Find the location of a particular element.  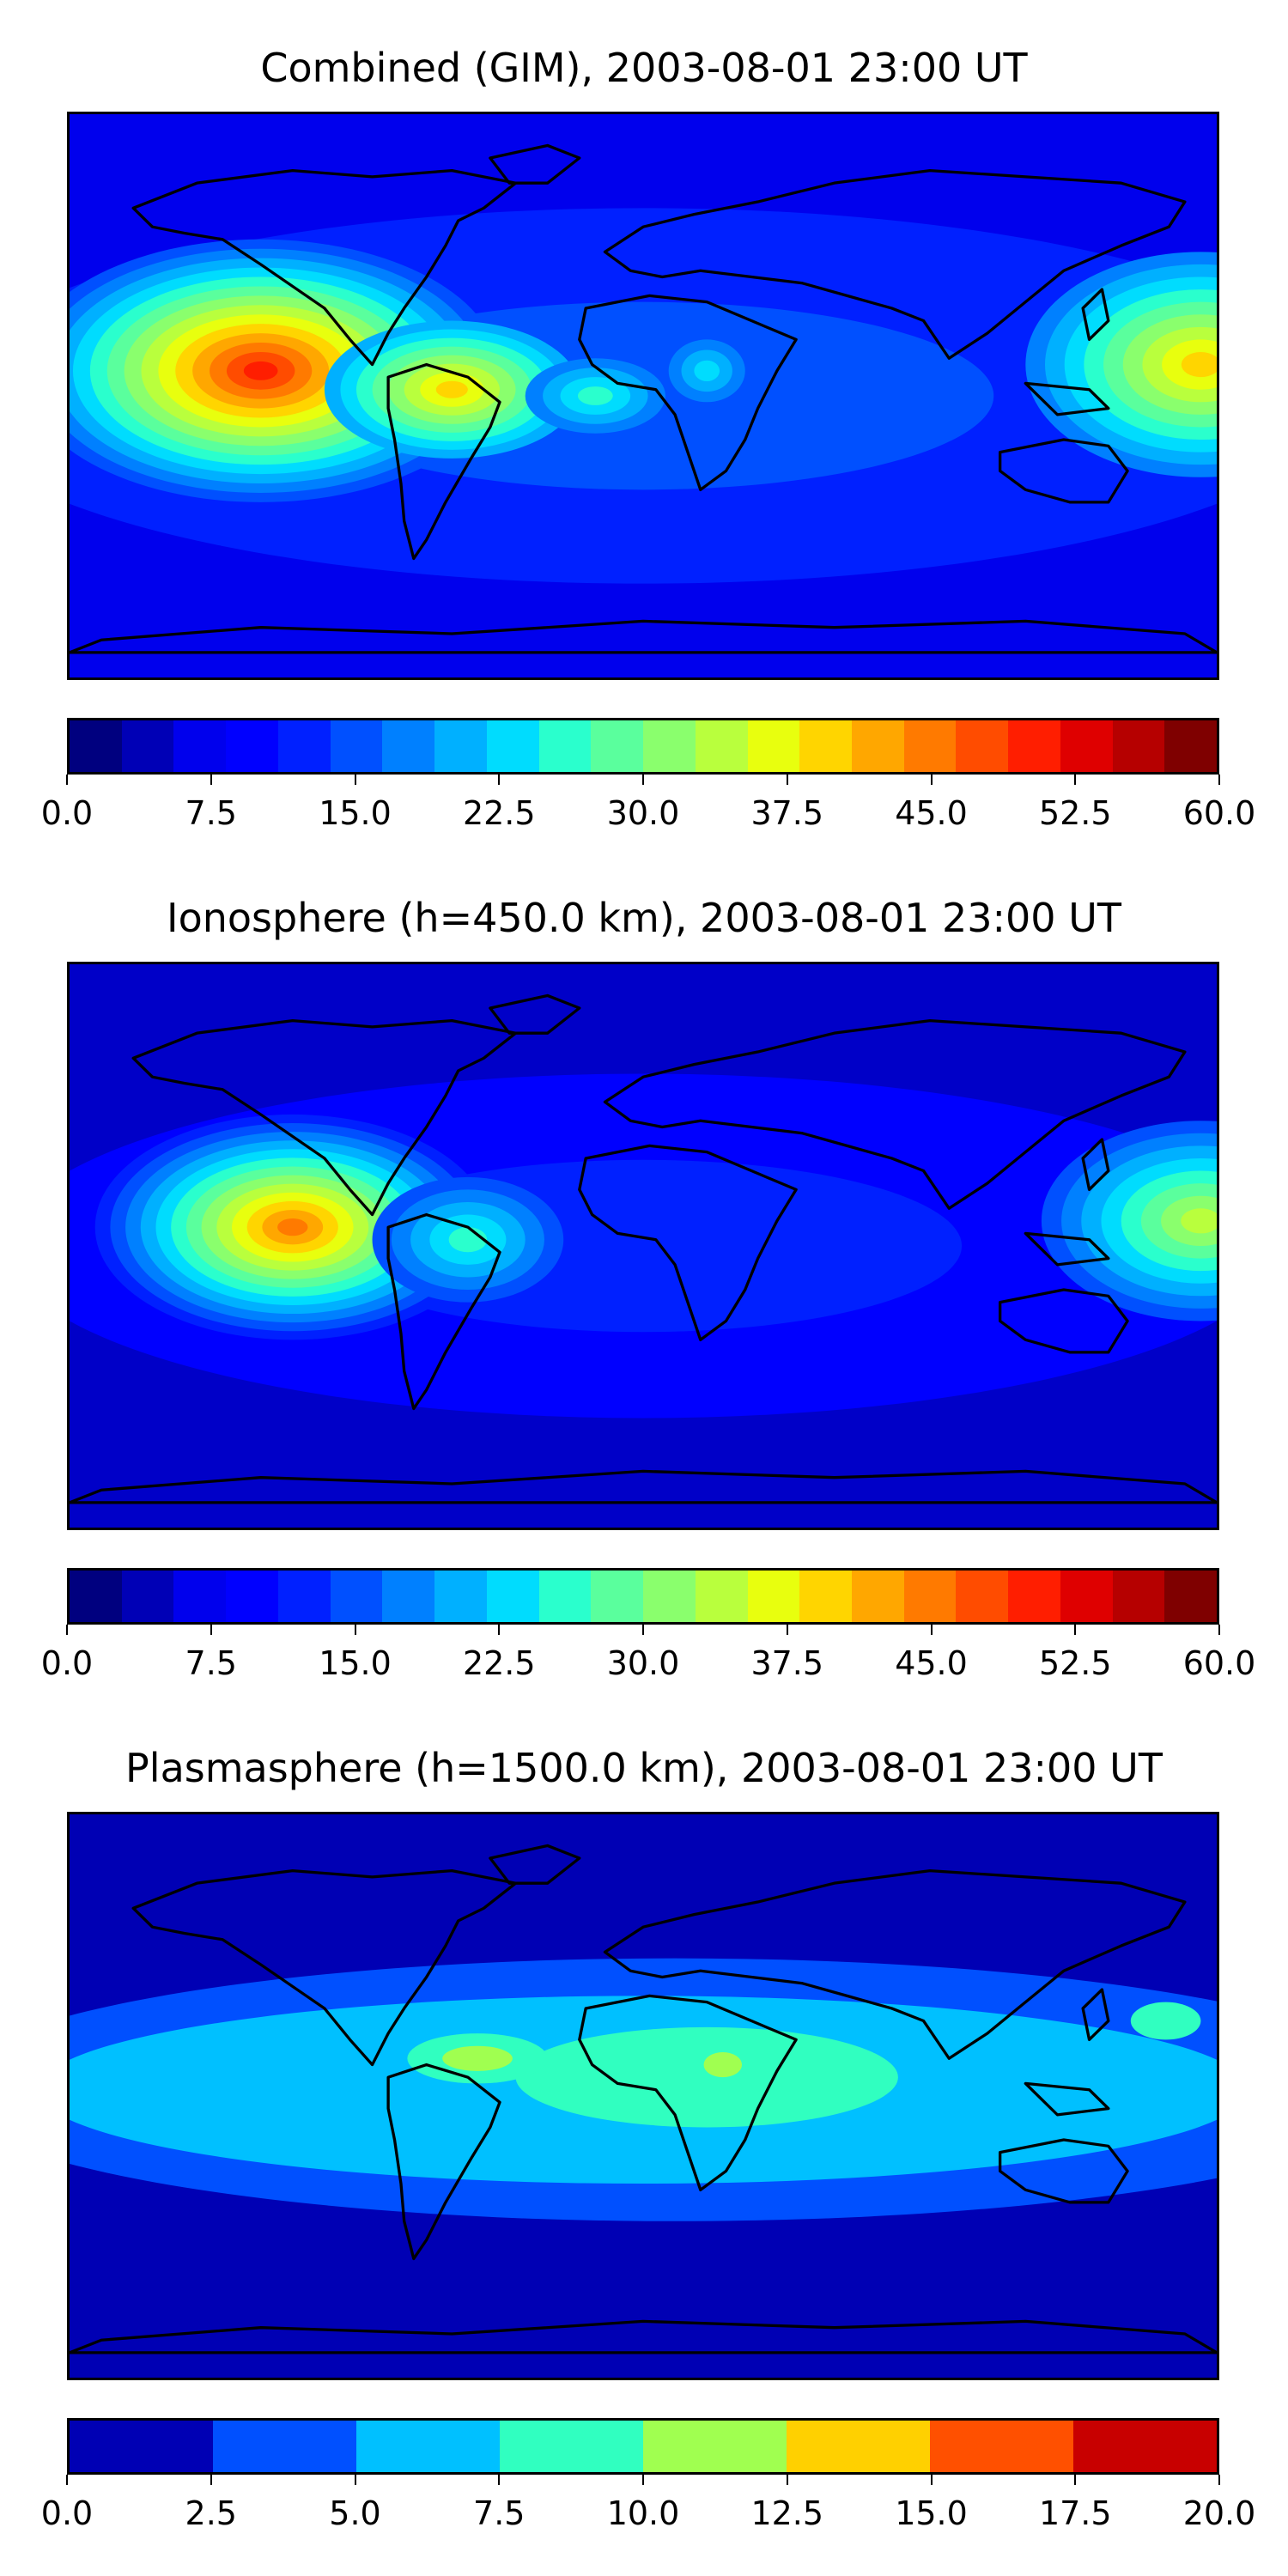

tick-label: 52.5 is located at coordinates (1075, 813).